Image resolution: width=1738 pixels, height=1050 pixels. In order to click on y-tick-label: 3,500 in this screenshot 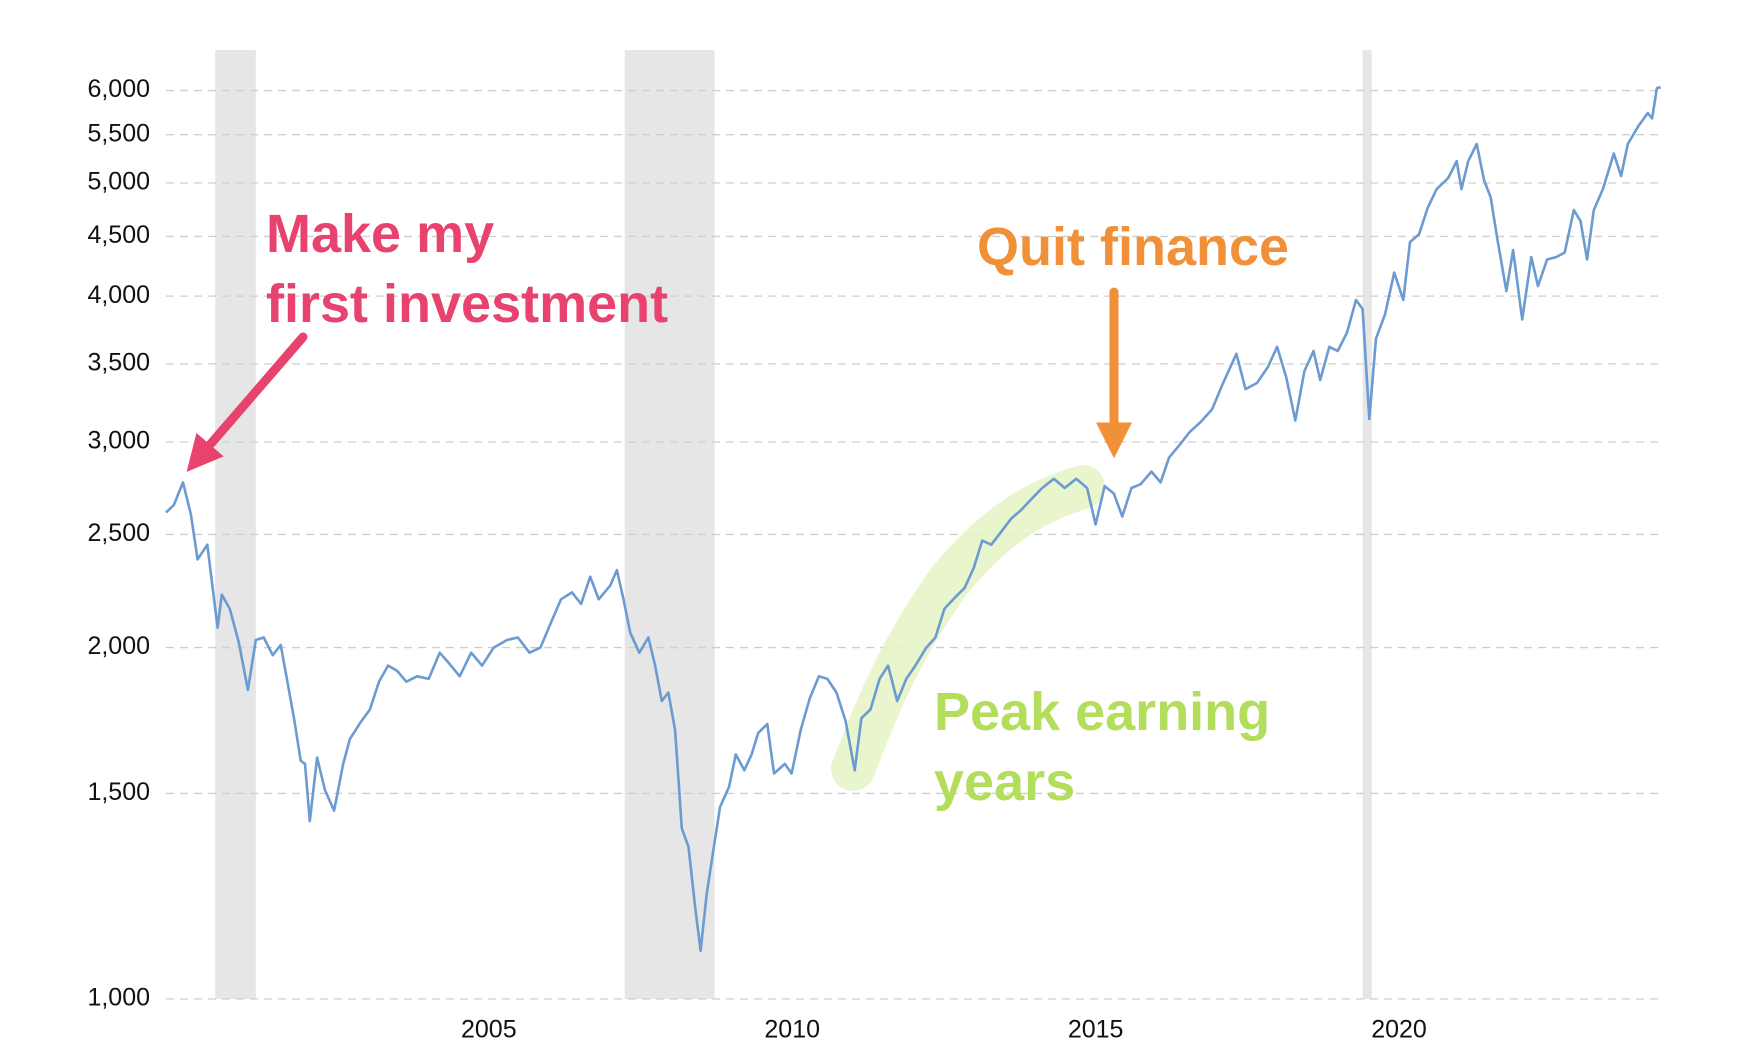, I will do `click(118, 362)`.